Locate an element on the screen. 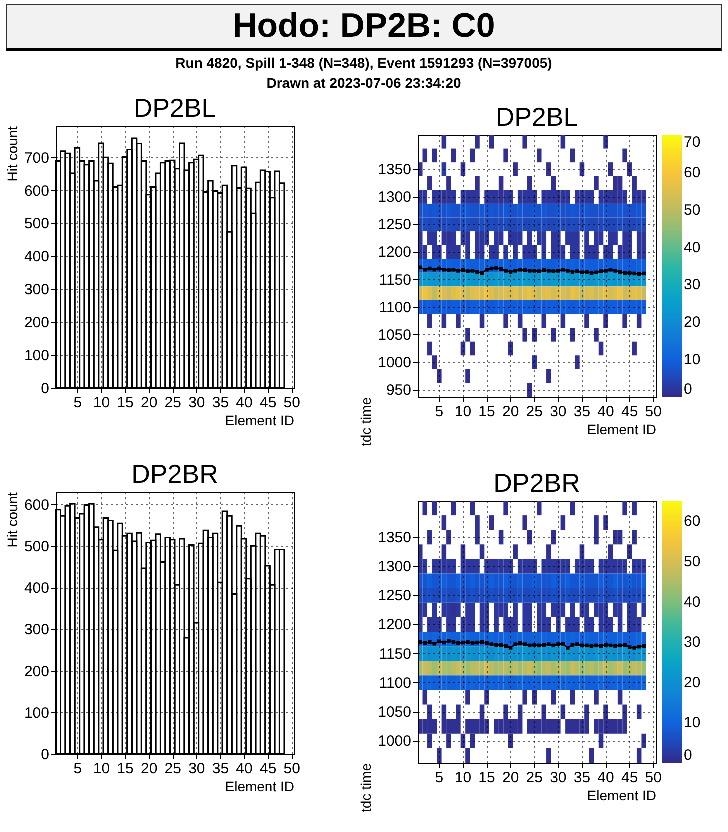 This screenshot has width=728, height=832. text: Hodo: DP2B: C0 is located at coordinates (364, 27).